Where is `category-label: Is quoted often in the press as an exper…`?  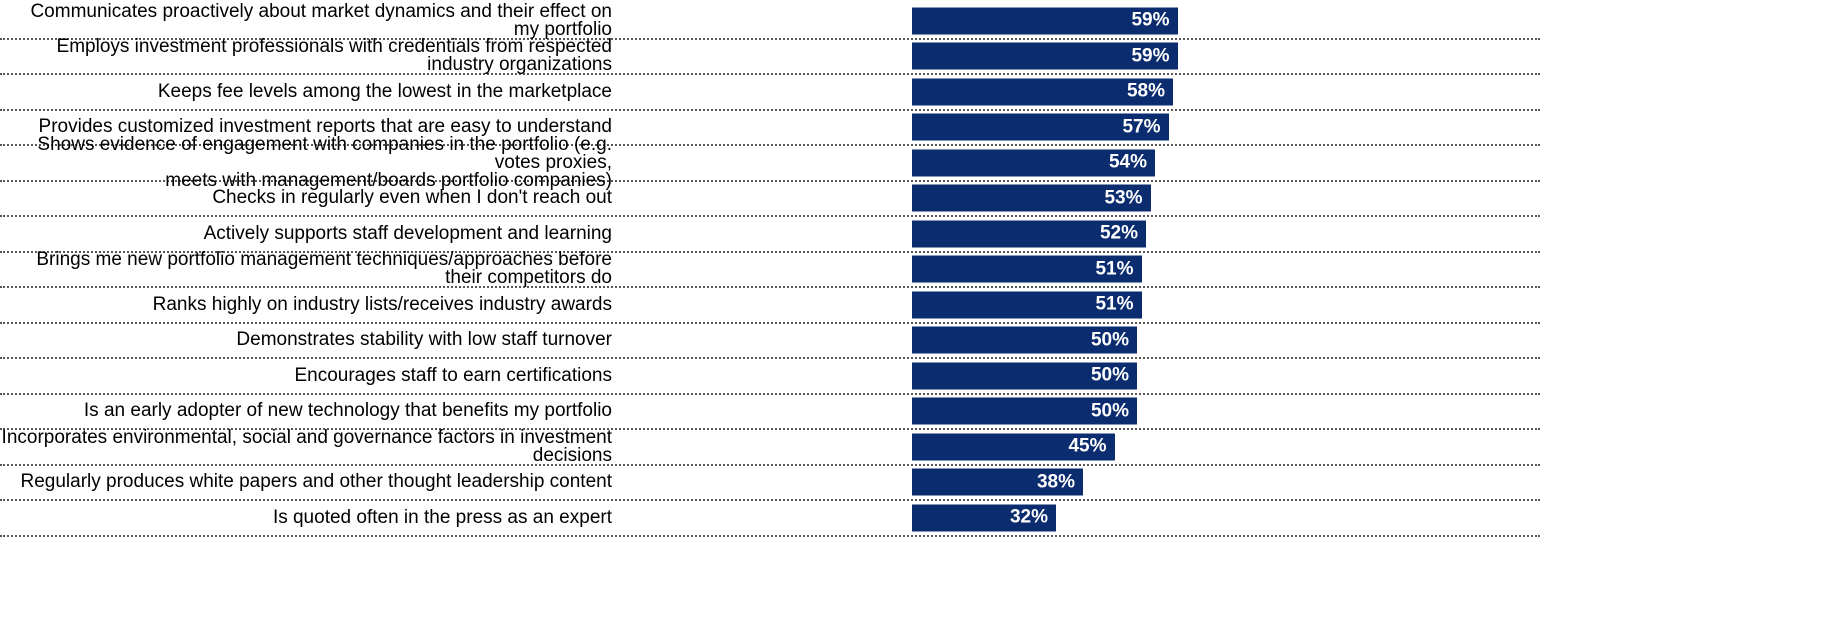
category-label: Is quoted often in the press as an exper… is located at coordinates (442, 517).